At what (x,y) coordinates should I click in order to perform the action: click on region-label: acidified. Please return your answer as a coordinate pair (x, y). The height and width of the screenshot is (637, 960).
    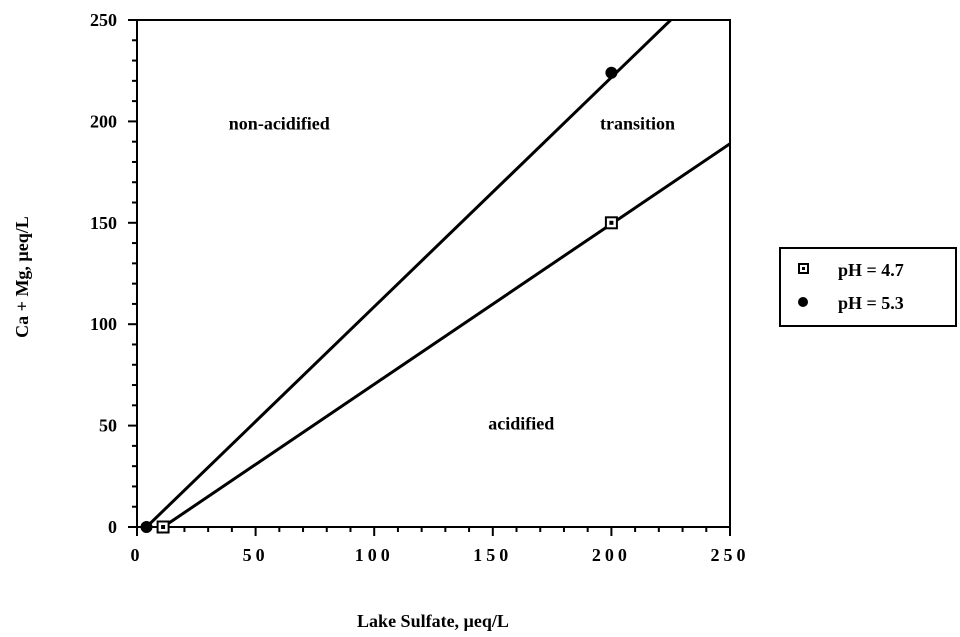
    Looking at the image, I should click on (521, 424).